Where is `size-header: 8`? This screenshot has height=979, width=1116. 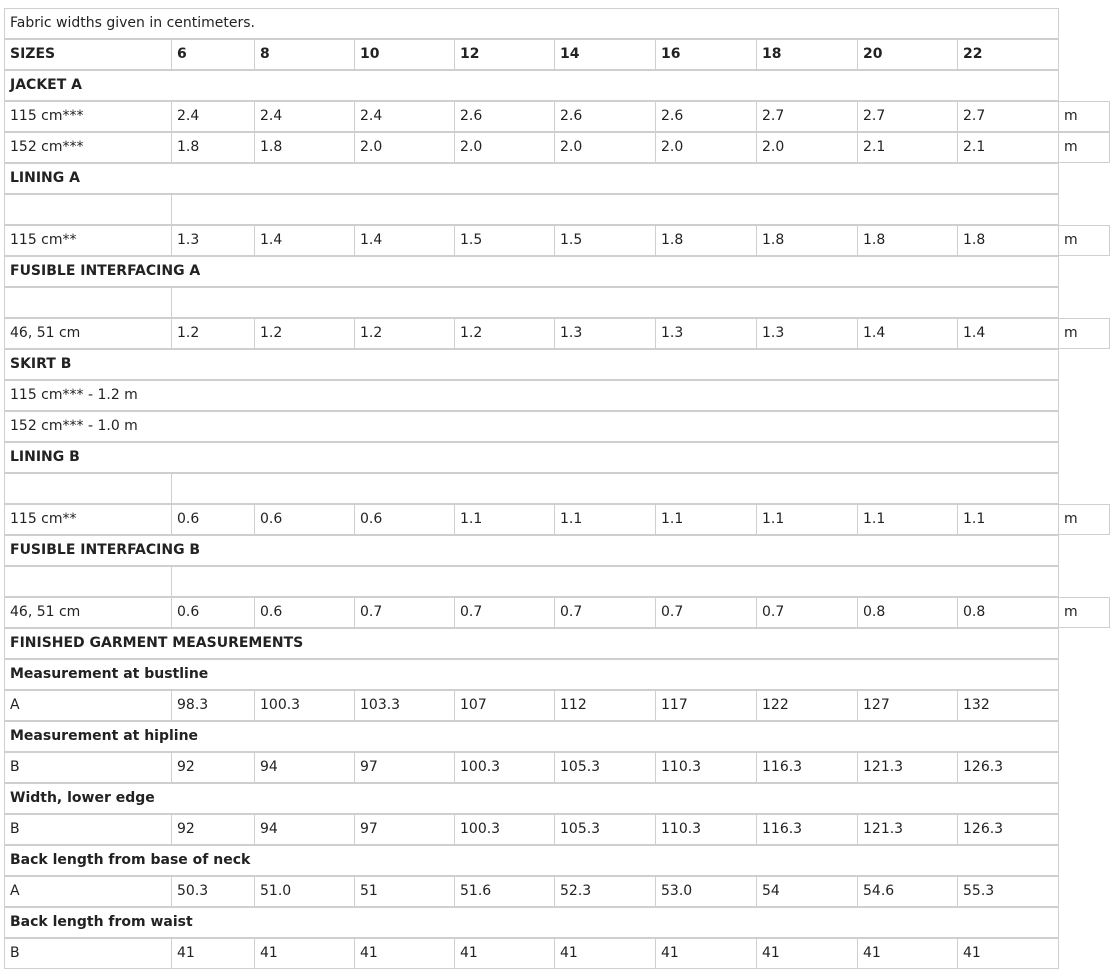
size-header: 8 is located at coordinates (304, 54).